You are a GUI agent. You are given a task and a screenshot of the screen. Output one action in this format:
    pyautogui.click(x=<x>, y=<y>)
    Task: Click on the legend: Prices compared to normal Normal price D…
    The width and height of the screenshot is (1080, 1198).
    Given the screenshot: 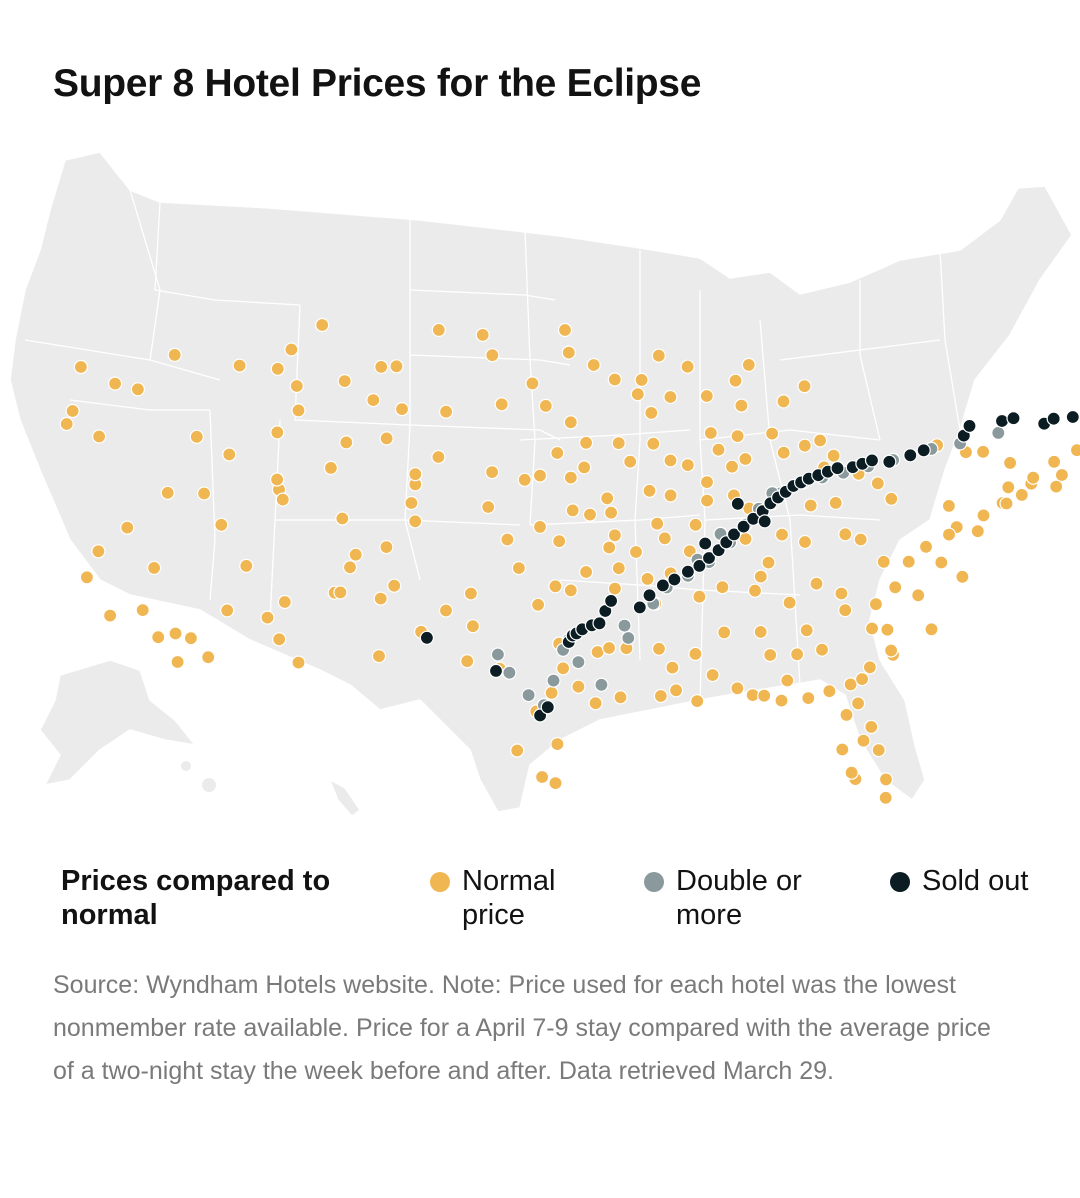 What is the action you would take?
    pyautogui.click(x=544, y=904)
    